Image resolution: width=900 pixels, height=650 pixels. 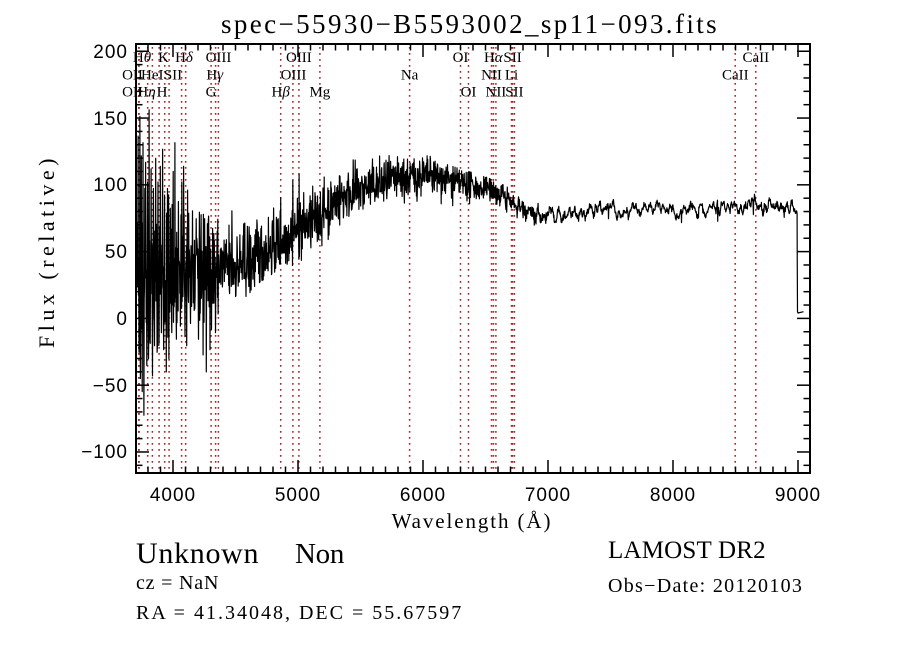 I want to click on svg-text: 4000, so click(x=173, y=495).